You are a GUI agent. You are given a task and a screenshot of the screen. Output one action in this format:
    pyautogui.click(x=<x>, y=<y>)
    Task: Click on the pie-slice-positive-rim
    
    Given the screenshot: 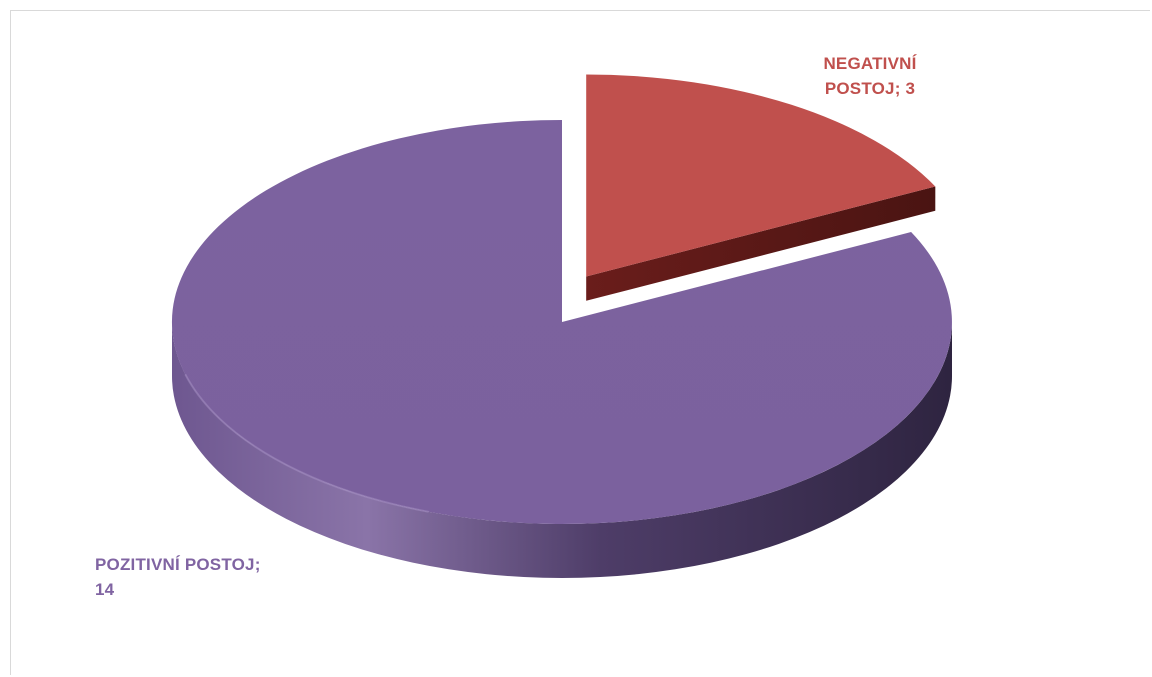 What is the action you would take?
    pyautogui.click(x=306, y=443)
    